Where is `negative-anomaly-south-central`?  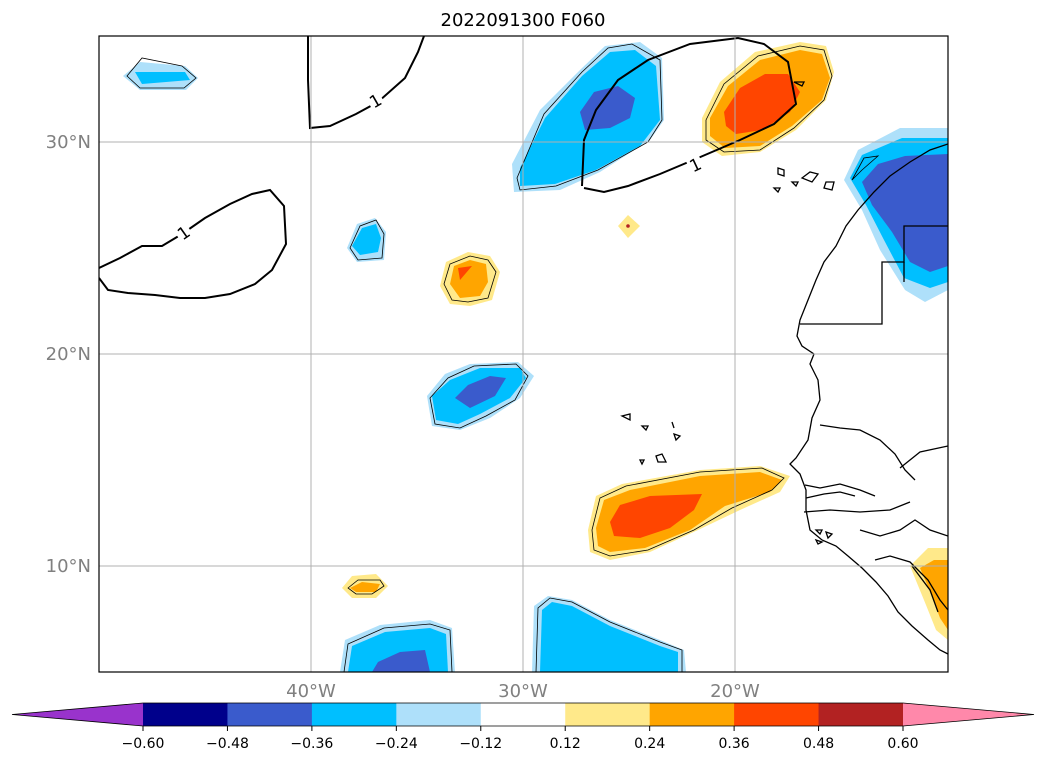
negative-anomaly-south-central is located at coordinates (609, 634).